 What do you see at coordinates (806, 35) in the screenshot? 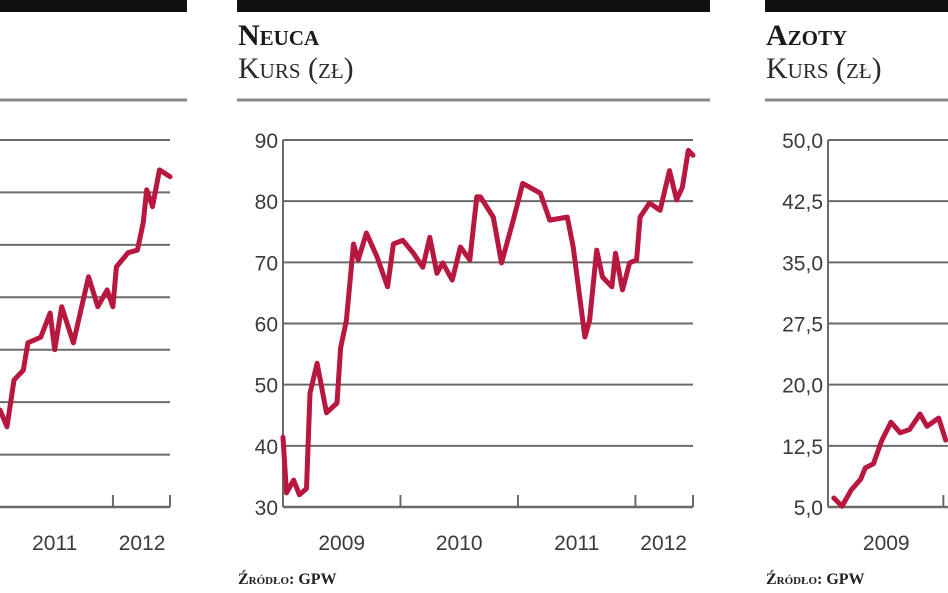
I see `chart-title: Azoty` at bounding box center [806, 35].